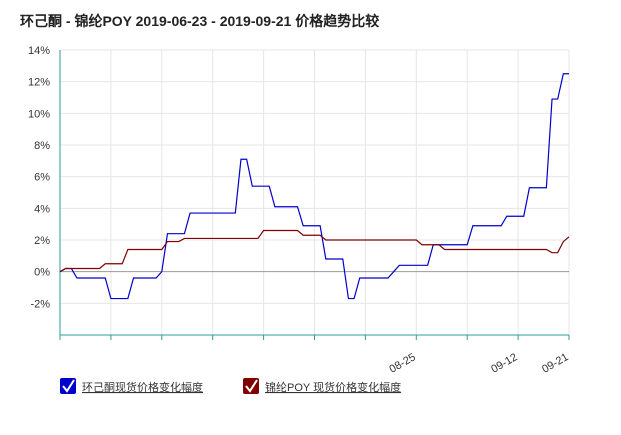  Describe the element at coordinates (402, 363) in the screenshot. I see `x-tick-label: 08-25` at that location.